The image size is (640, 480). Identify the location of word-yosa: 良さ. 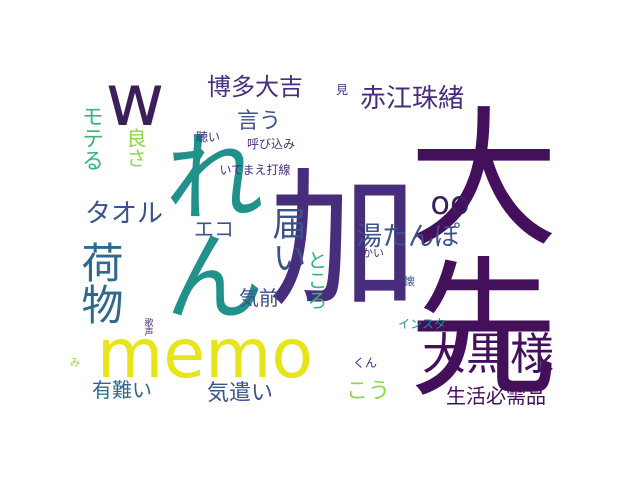
(135, 148).